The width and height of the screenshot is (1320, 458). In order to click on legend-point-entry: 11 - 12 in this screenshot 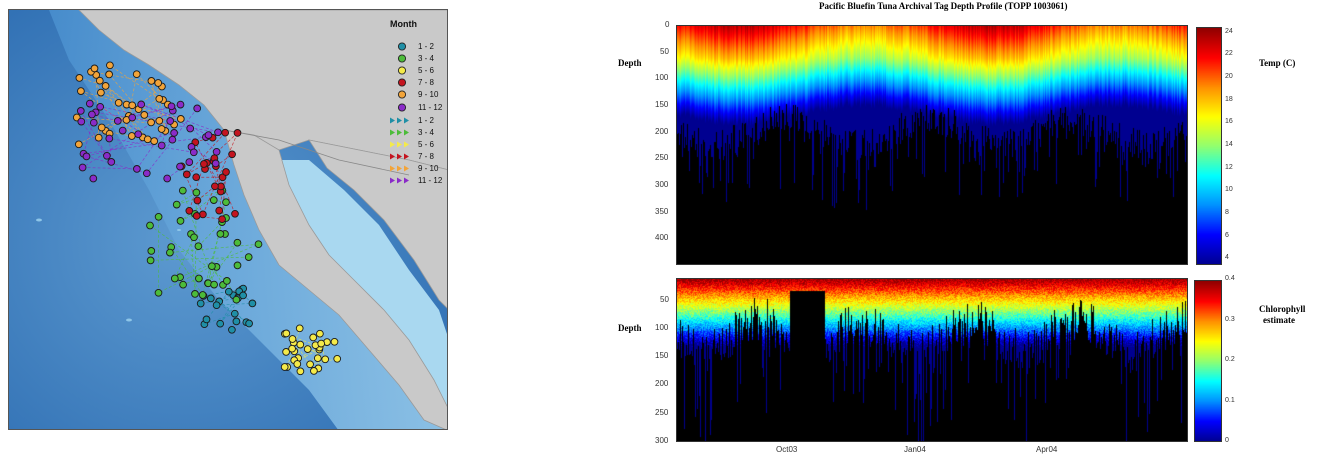, I will do `click(417, 107)`.